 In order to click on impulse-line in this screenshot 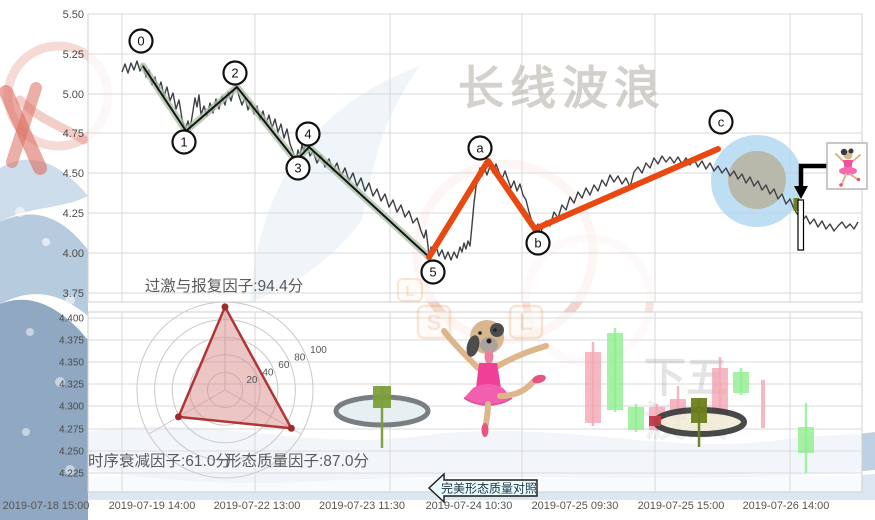, I will do `click(286, 161)`.